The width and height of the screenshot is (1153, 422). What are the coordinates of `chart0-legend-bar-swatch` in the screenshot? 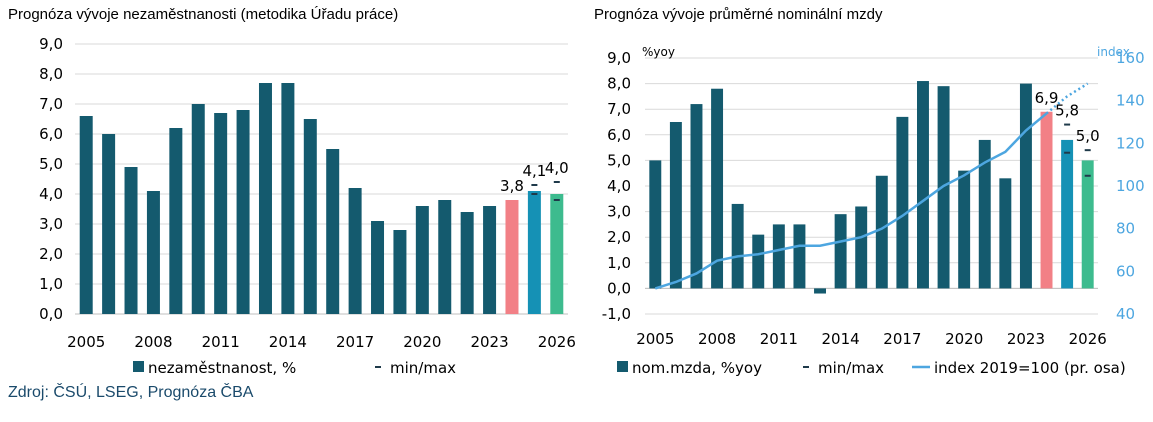 It's located at (138, 366).